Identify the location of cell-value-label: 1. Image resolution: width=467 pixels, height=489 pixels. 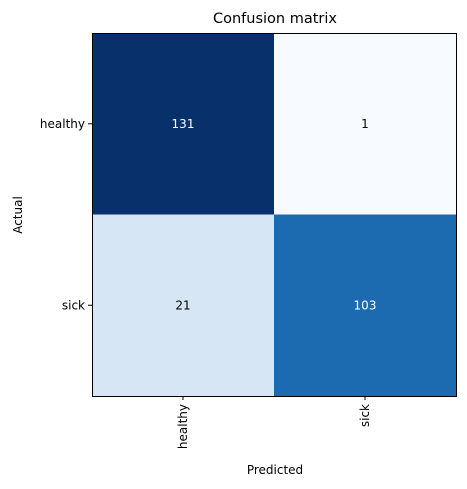
(365, 124).